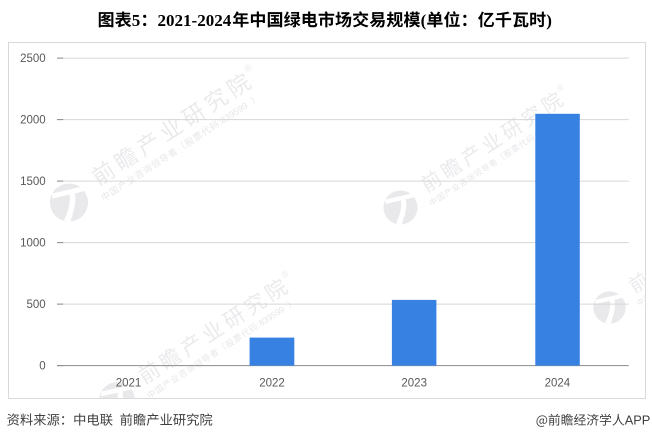 Image resolution: width=652 pixels, height=442 pixels. What do you see at coordinates (33, 121) in the screenshot?
I see `svg-text: 2000` at bounding box center [33, 121].